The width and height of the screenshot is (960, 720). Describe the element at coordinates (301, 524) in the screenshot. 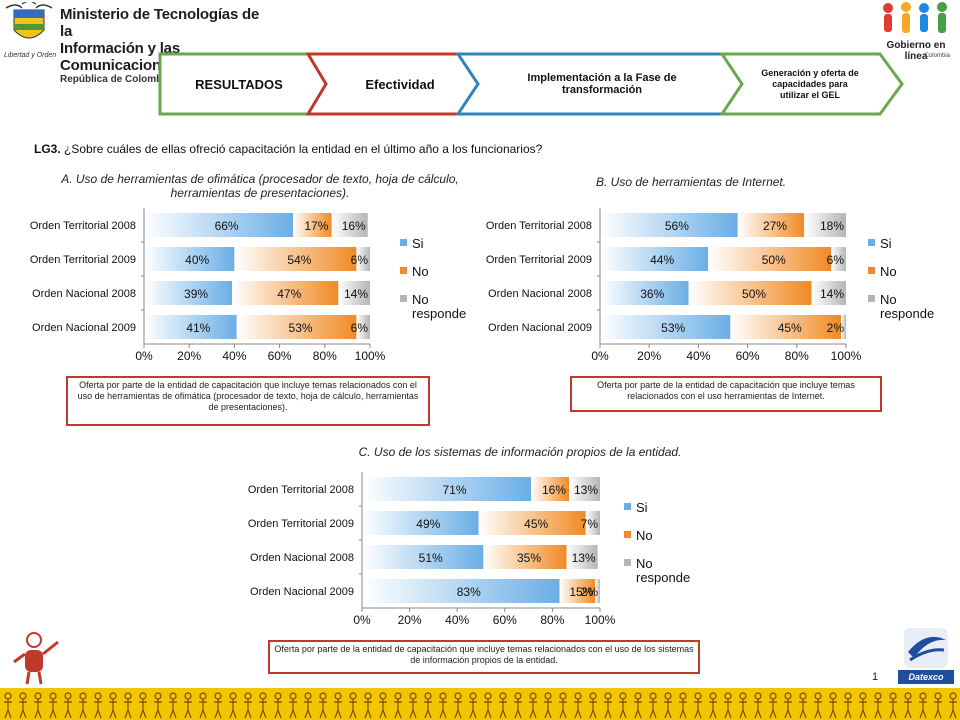

I see `category-label: Orden Territorial 2009` at that location.